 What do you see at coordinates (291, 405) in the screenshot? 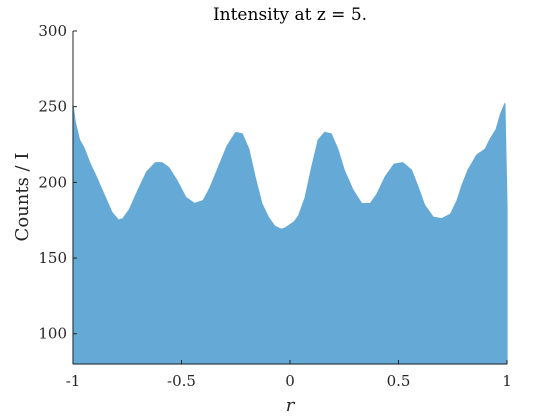
I see `x-axis-title: r` at bounding box center [291, 405].